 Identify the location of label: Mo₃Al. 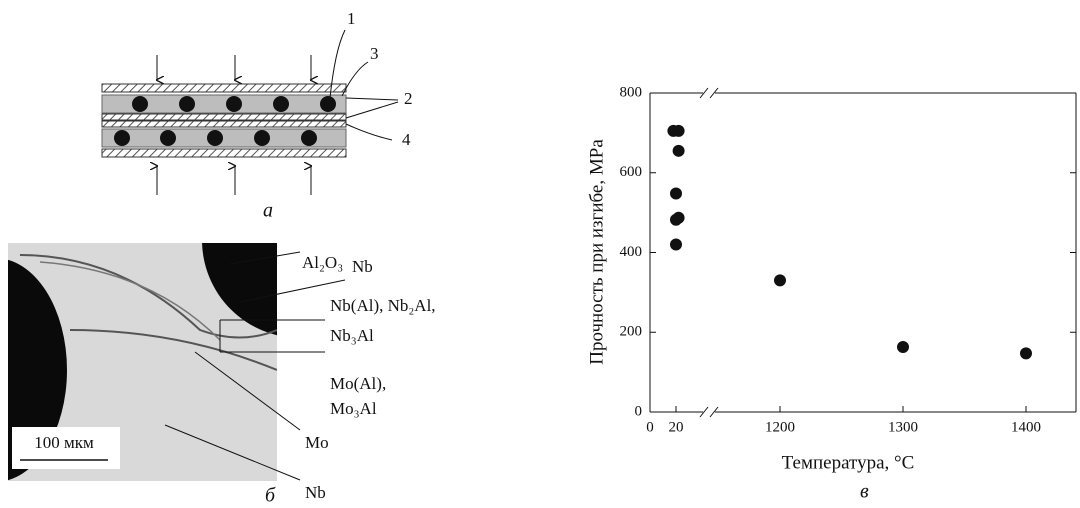
(353, 408).